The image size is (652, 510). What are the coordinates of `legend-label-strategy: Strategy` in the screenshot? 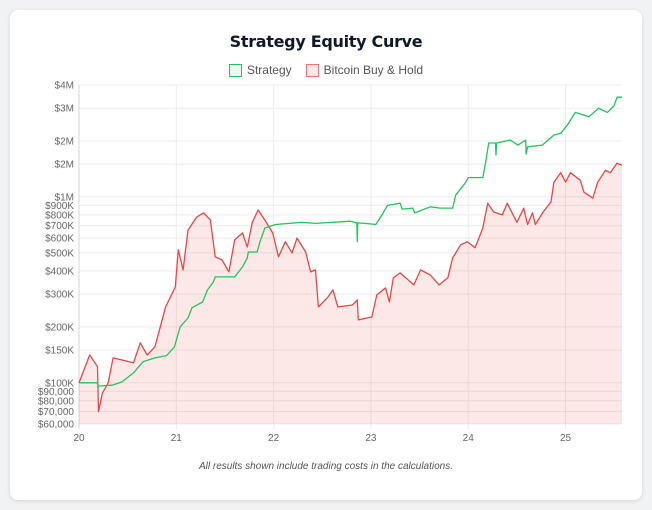 It's located at (269, 70).